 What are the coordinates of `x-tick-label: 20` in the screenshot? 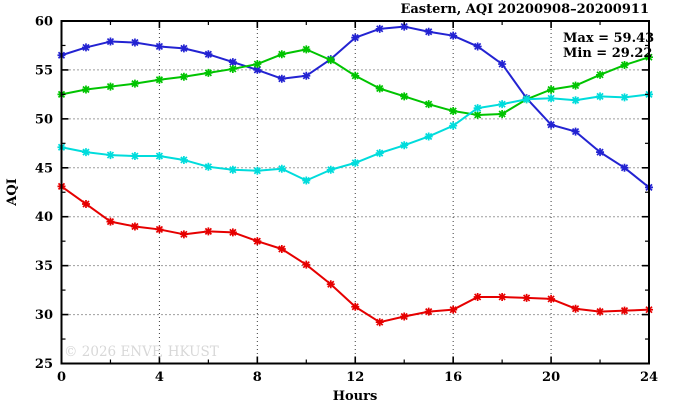 It's located at (551, 377).